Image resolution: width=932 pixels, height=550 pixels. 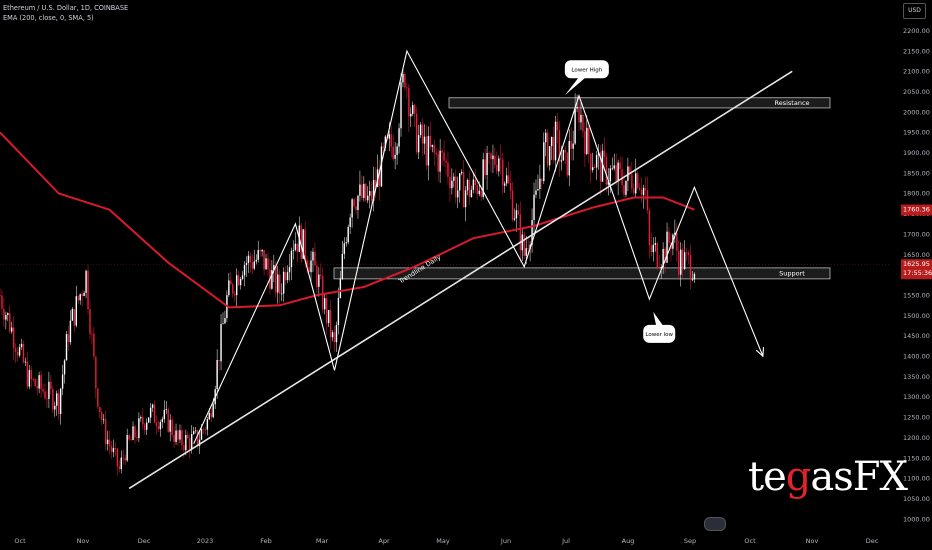 I want to click on time-tick-label: Mar, so click(x=322, y=541).